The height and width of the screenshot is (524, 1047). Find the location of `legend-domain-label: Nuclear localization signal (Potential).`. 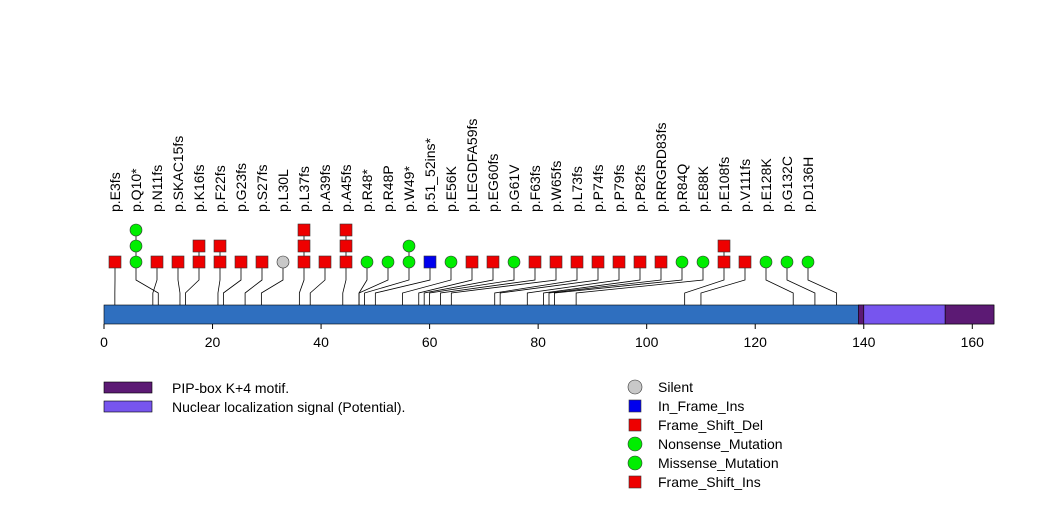

legend-domain-label: Nuclear localization signal (Potential). is located at coordinates (288, 407).